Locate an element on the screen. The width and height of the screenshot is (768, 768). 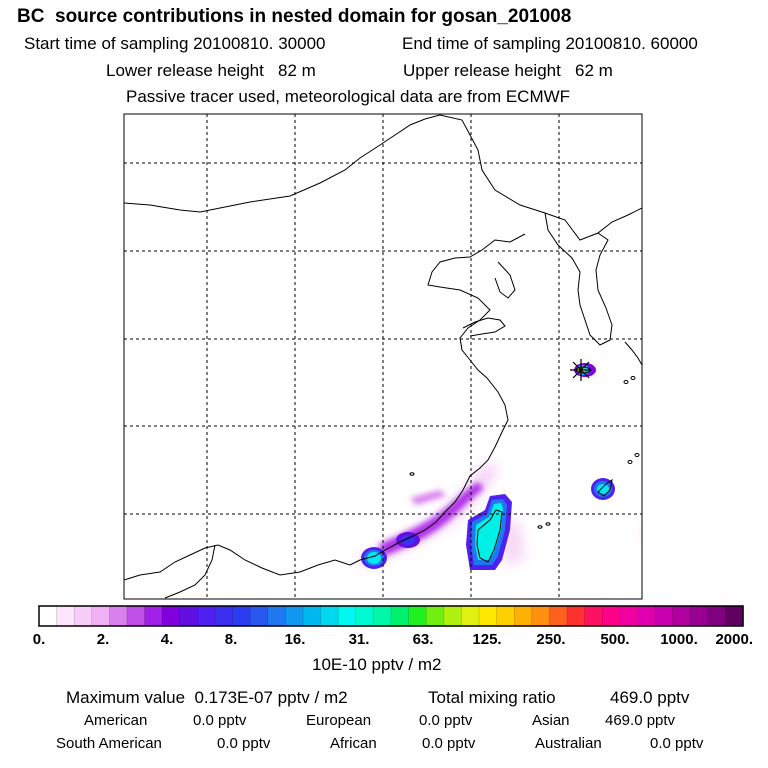
start-time-label: Start time of sampling 20100810. 30000 is located at coordinates (175, 43).